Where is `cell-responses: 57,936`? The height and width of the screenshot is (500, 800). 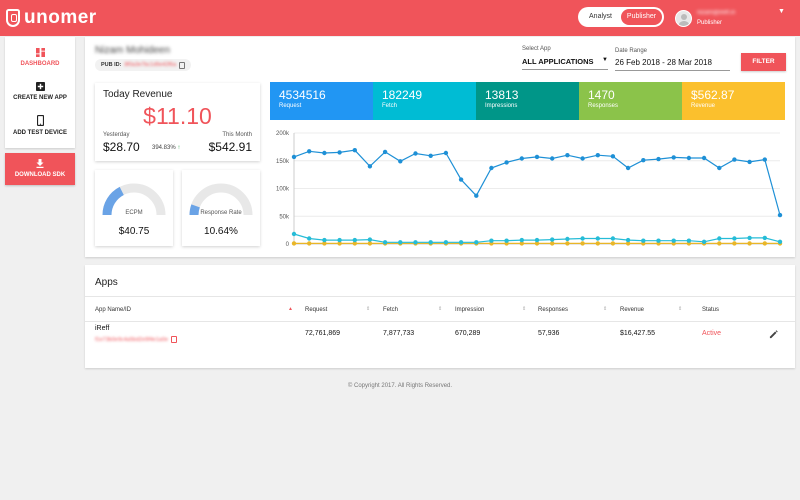
cell-responses: 57,936 is located at coordinates (549, 333).